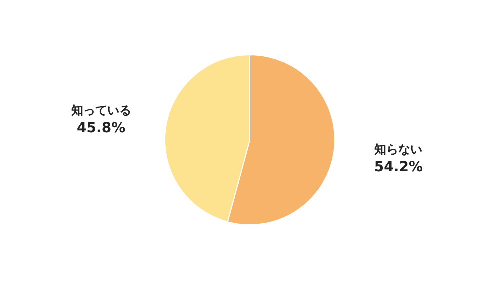 The height and width of the screenshot is (303, 500). Describe the element at coordinates (101, 110) in the screenshot. I see `slice-label: 知っている` at that location.